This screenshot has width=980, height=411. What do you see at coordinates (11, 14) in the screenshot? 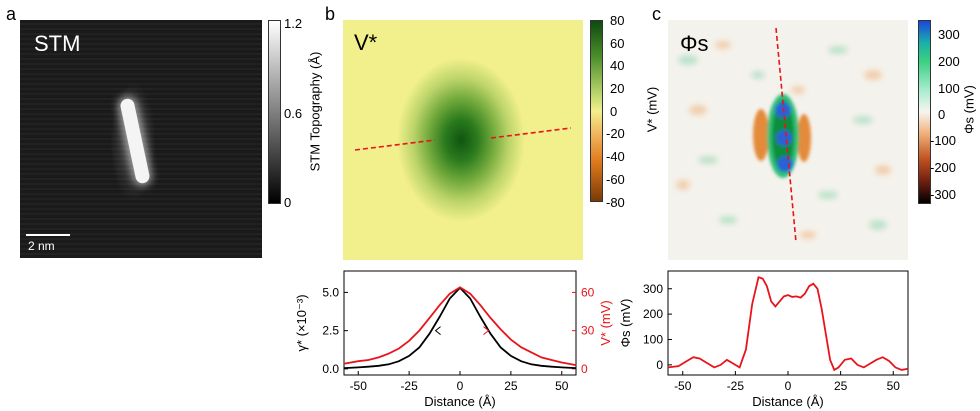
I see `panel-letter-a: a` at bounding box center [11, 14].